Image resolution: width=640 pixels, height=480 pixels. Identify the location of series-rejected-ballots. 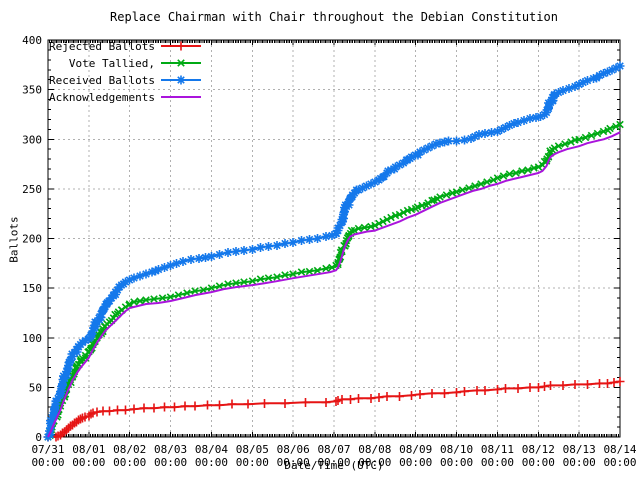
(334, 409).